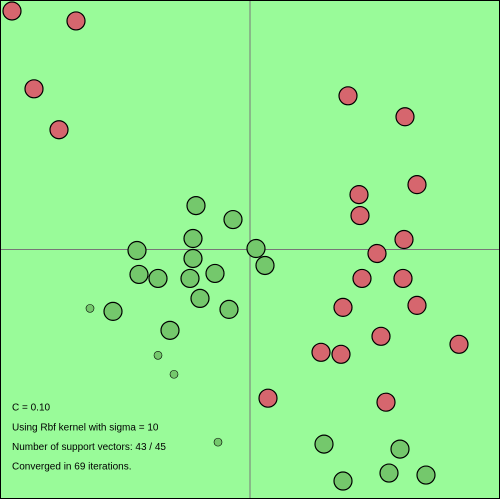 The height and width of the screenshot is (499, 500). Describe the element at coordinates (89, 447) in the screenshot. I see `status-text: Number of support vectors: 43 / 45` at that location.